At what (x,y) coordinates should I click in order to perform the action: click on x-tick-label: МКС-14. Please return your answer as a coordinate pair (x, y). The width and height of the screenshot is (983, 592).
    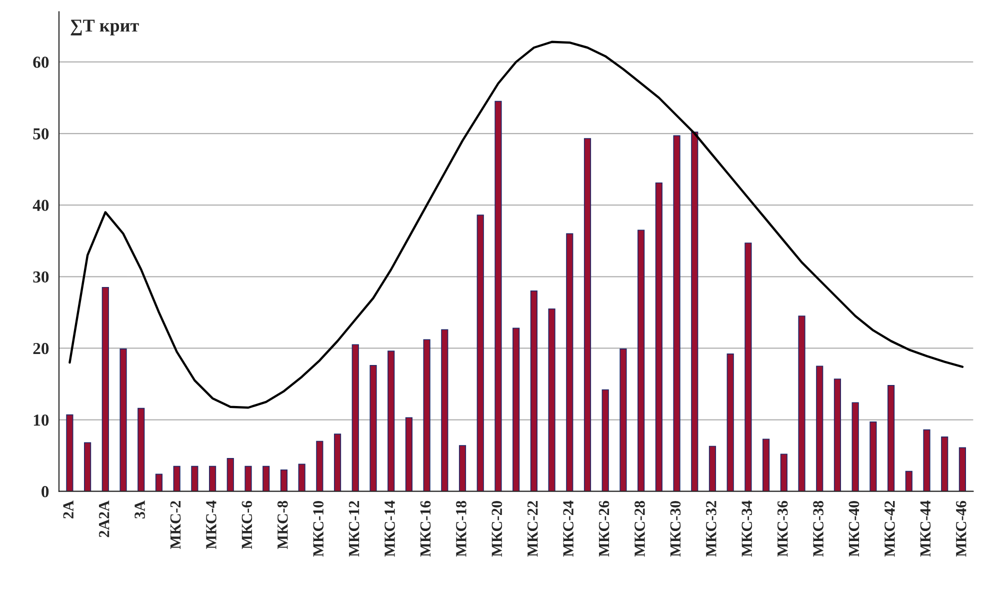
    Looking at the image, I should click on (389, 528).